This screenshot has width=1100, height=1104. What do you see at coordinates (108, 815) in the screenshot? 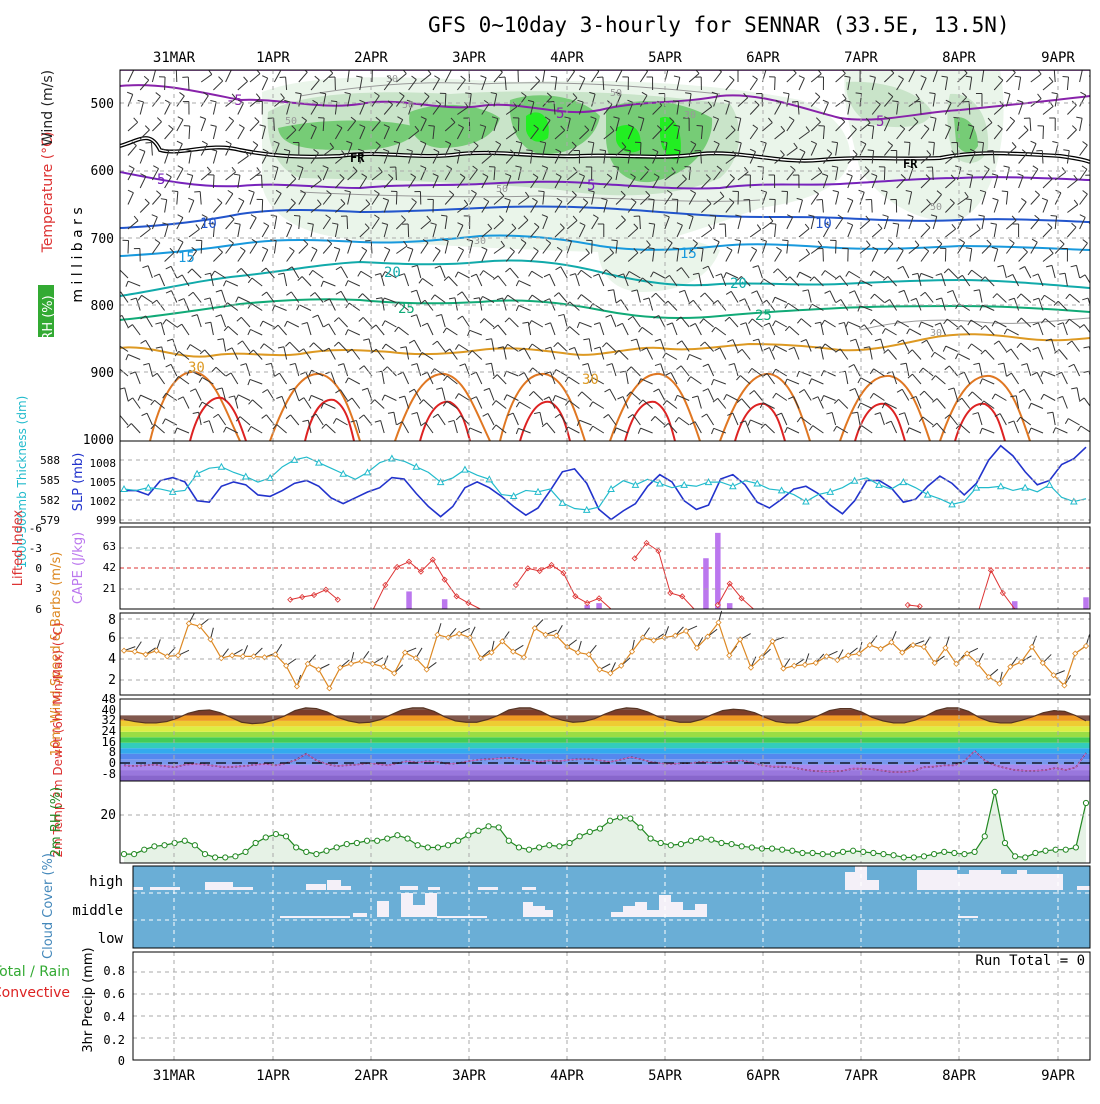
I see `rh2m-tick-label: 20` at bounding box center [108, 815].